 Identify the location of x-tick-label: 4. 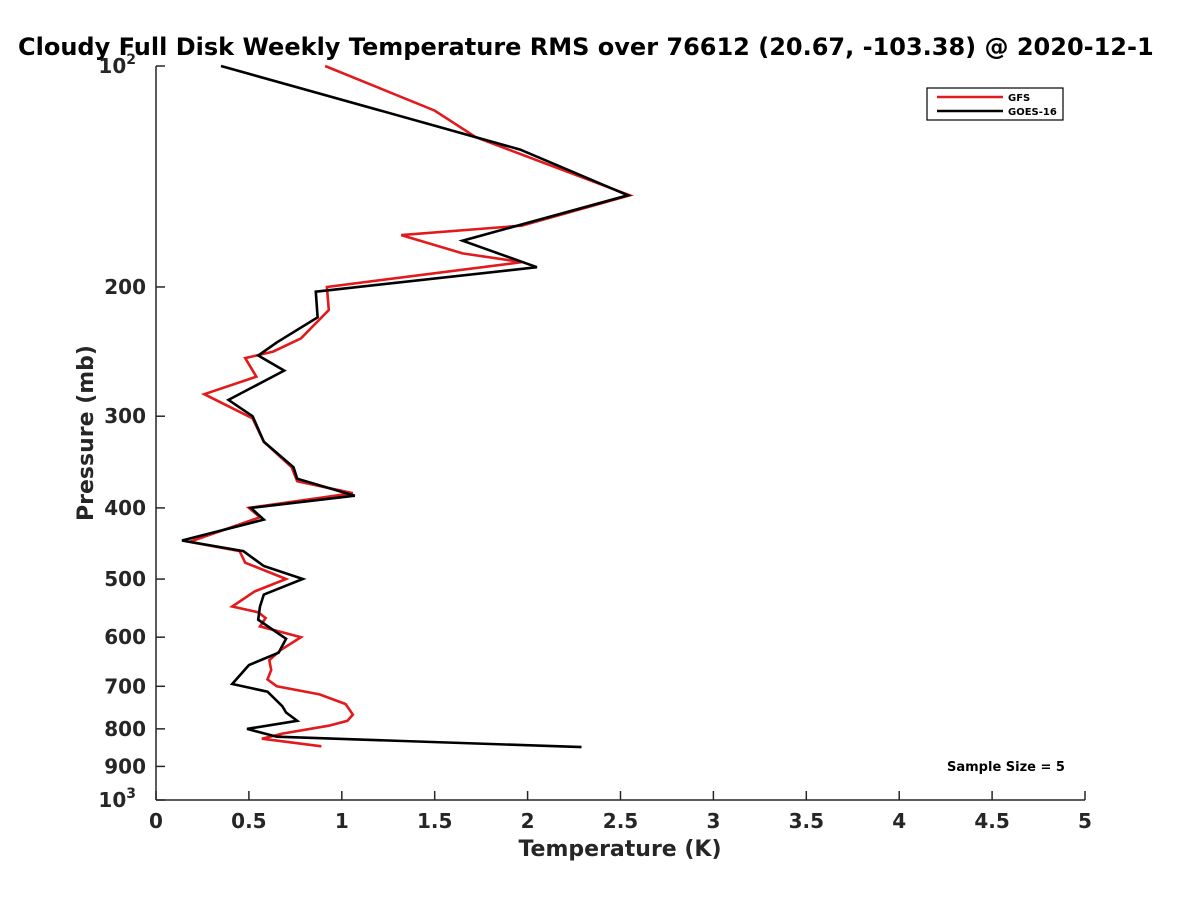
(899, 821).